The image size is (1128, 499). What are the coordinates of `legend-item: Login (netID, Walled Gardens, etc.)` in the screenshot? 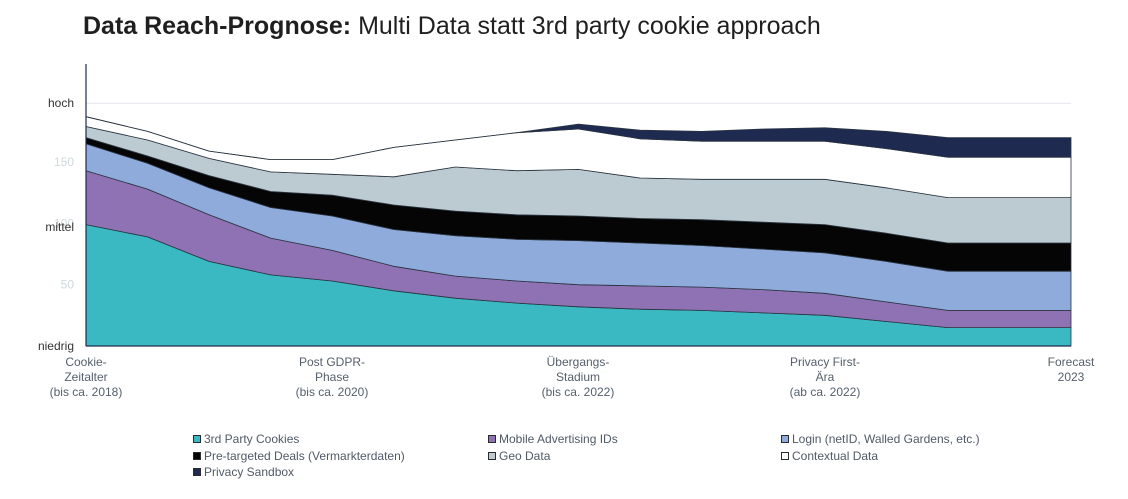 It's located at (880, 439).